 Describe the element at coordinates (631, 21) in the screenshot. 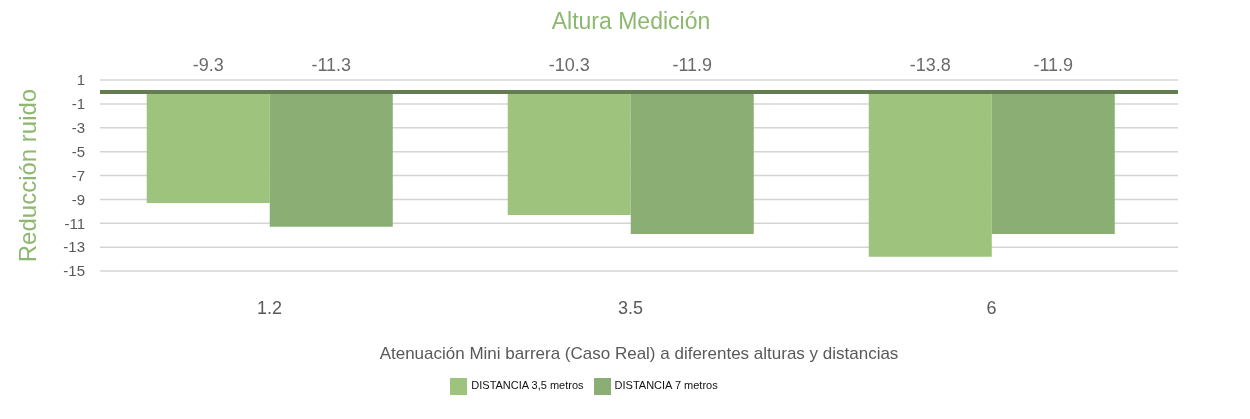

I see `chart-title: Altura Medición` at that location.